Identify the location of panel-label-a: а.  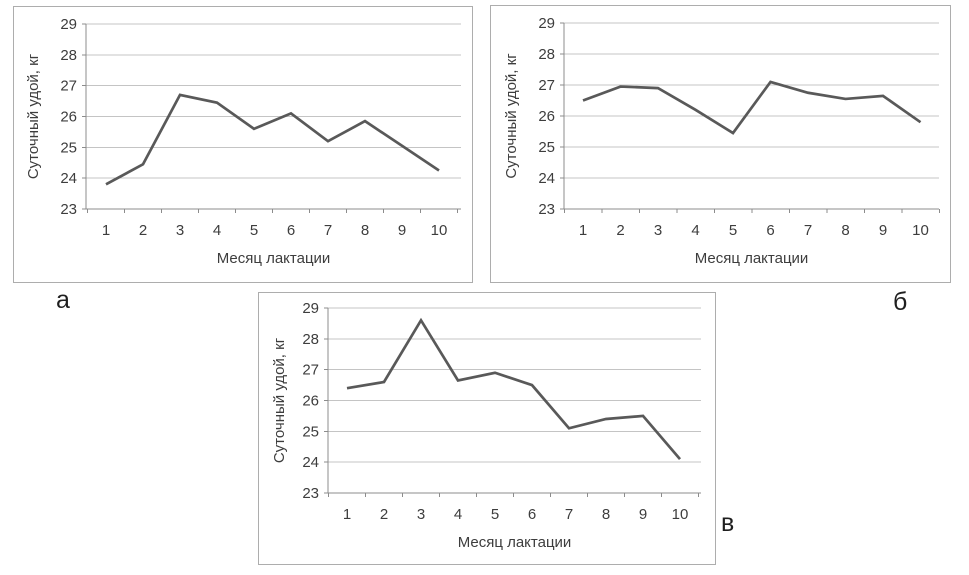
(63, 300).